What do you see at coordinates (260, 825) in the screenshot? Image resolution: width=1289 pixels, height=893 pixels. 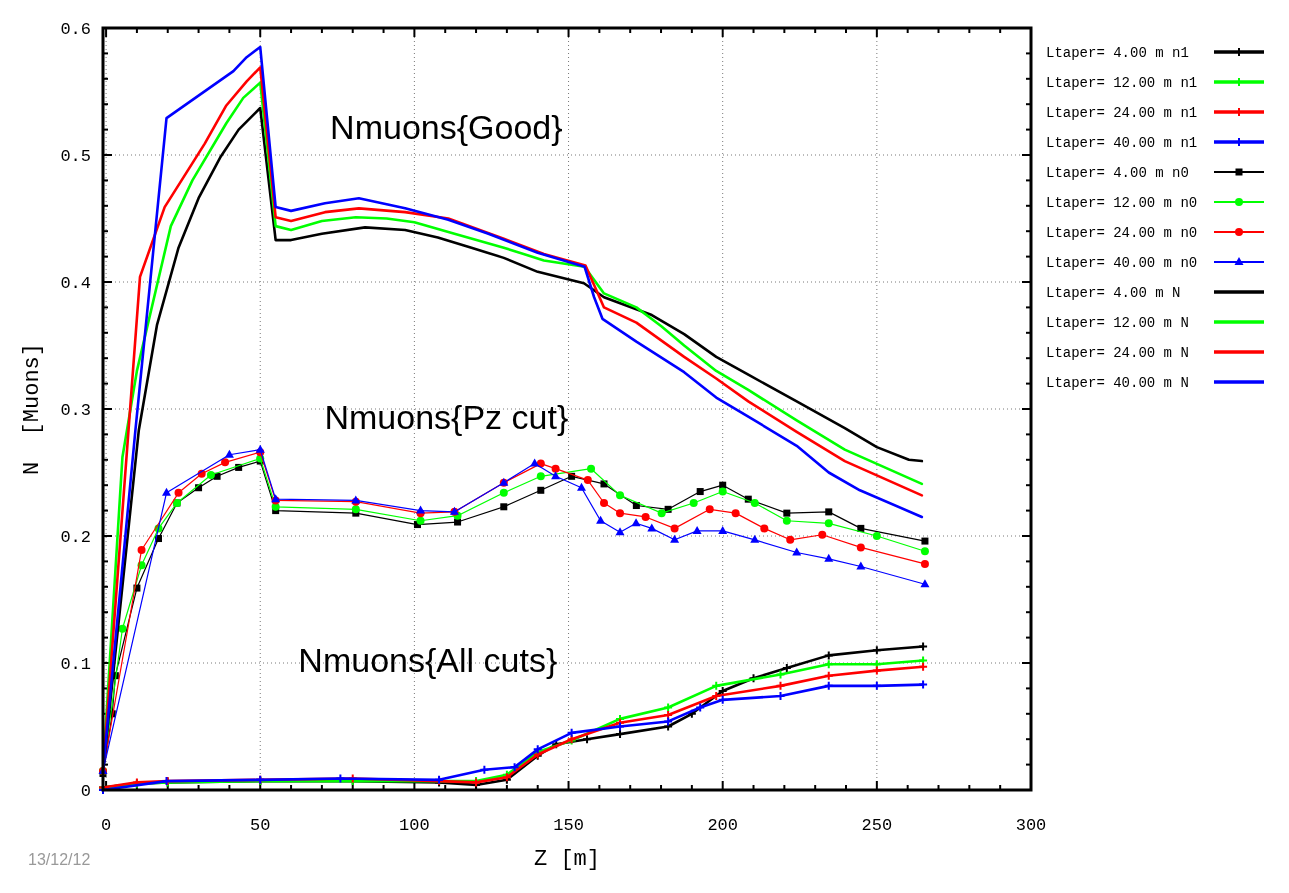 I see `x-tick-label: 50` at bounding box center [260, 825].